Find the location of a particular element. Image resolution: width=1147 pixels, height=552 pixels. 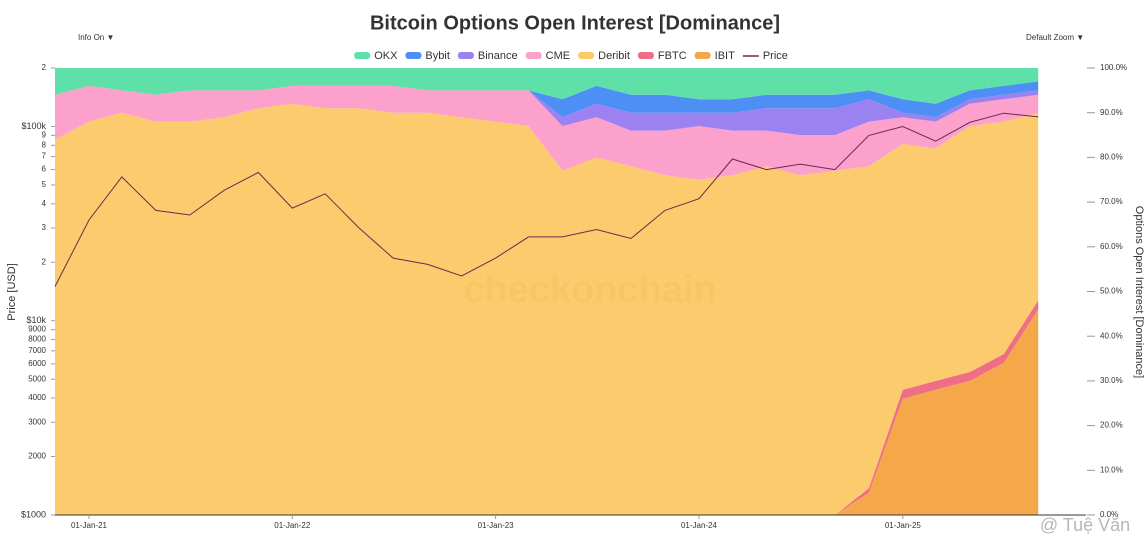

y-tick-label: 9000 is located at coordinates (37, 329).